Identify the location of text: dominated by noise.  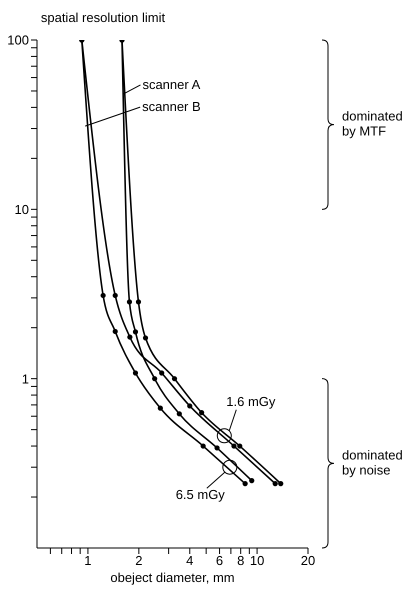
(372, 462).